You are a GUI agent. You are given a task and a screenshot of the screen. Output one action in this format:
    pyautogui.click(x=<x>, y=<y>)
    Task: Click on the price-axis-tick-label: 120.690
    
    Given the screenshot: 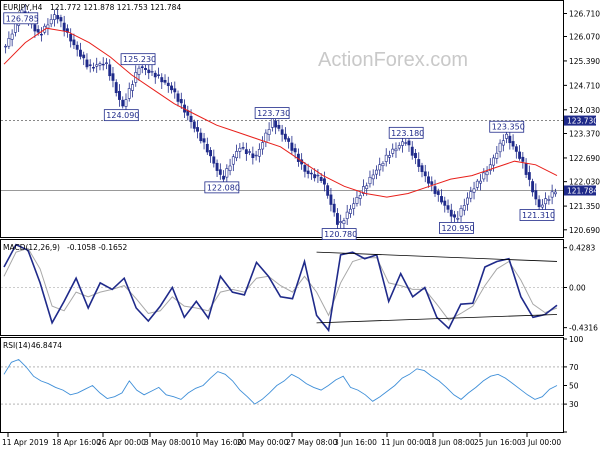 What is the action you would take?
    pyautogui.click(x=584, y=230)
    